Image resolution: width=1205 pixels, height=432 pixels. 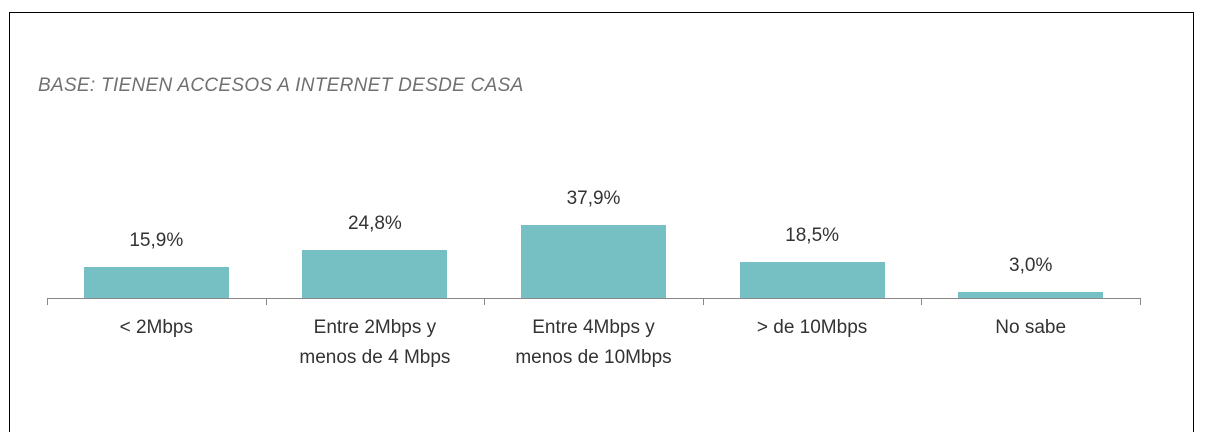 I want to click on value-label: 15,9%, so click(x=156, y=241).